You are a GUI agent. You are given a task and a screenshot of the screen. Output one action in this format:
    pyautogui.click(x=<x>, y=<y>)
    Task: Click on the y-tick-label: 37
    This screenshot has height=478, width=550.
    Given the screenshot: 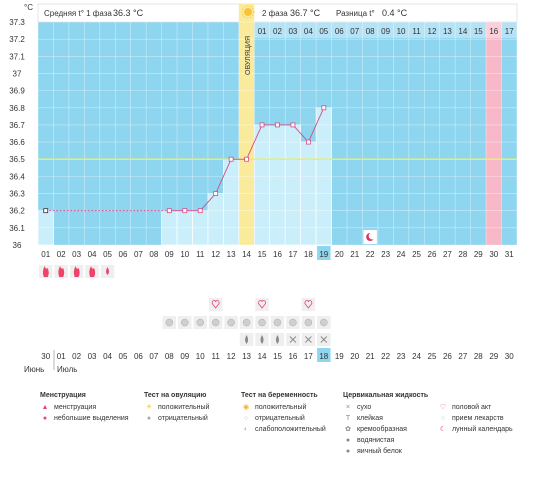 What is the action you would take?
    pyautogui.click(x=17, y=73)
    